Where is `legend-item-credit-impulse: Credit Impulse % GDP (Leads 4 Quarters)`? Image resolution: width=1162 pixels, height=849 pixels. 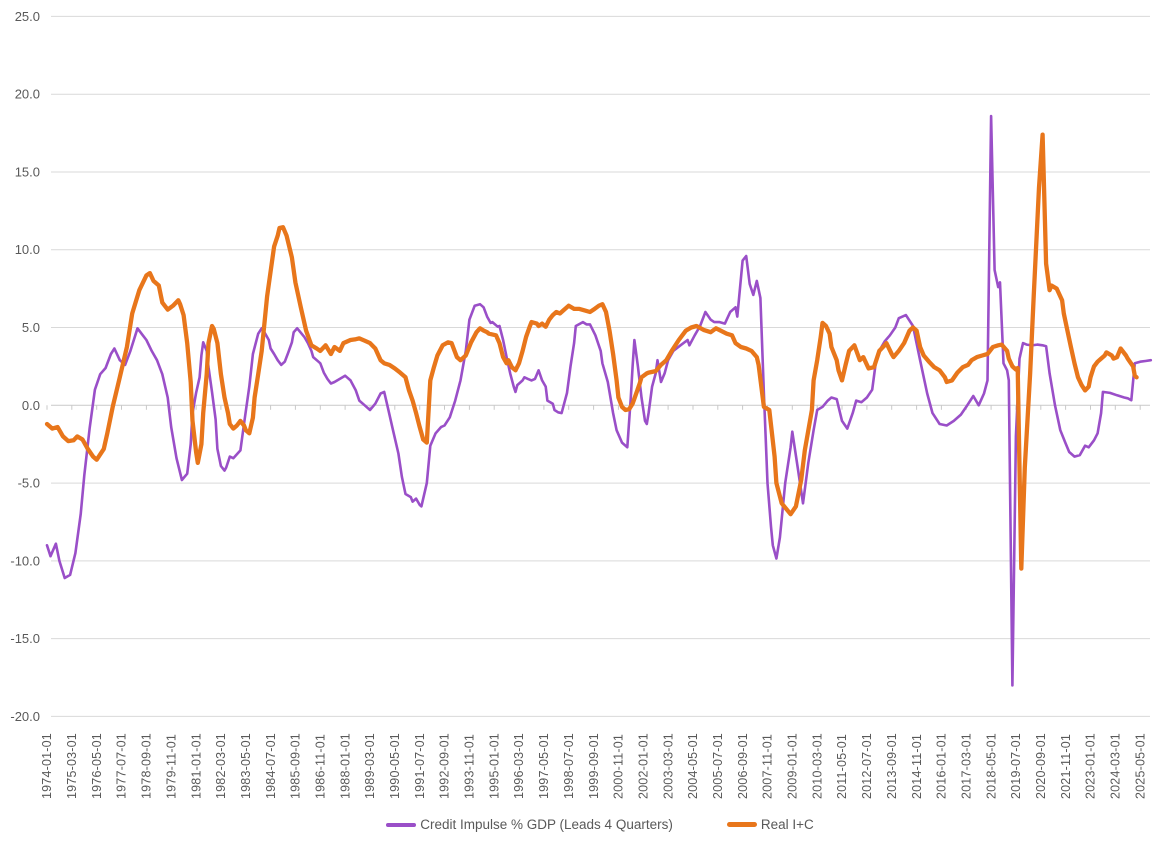
legend-item-credit-impulse: Credit Impulse % GDP (Leads 4 Quarters) is located at coordinates (529, 824).